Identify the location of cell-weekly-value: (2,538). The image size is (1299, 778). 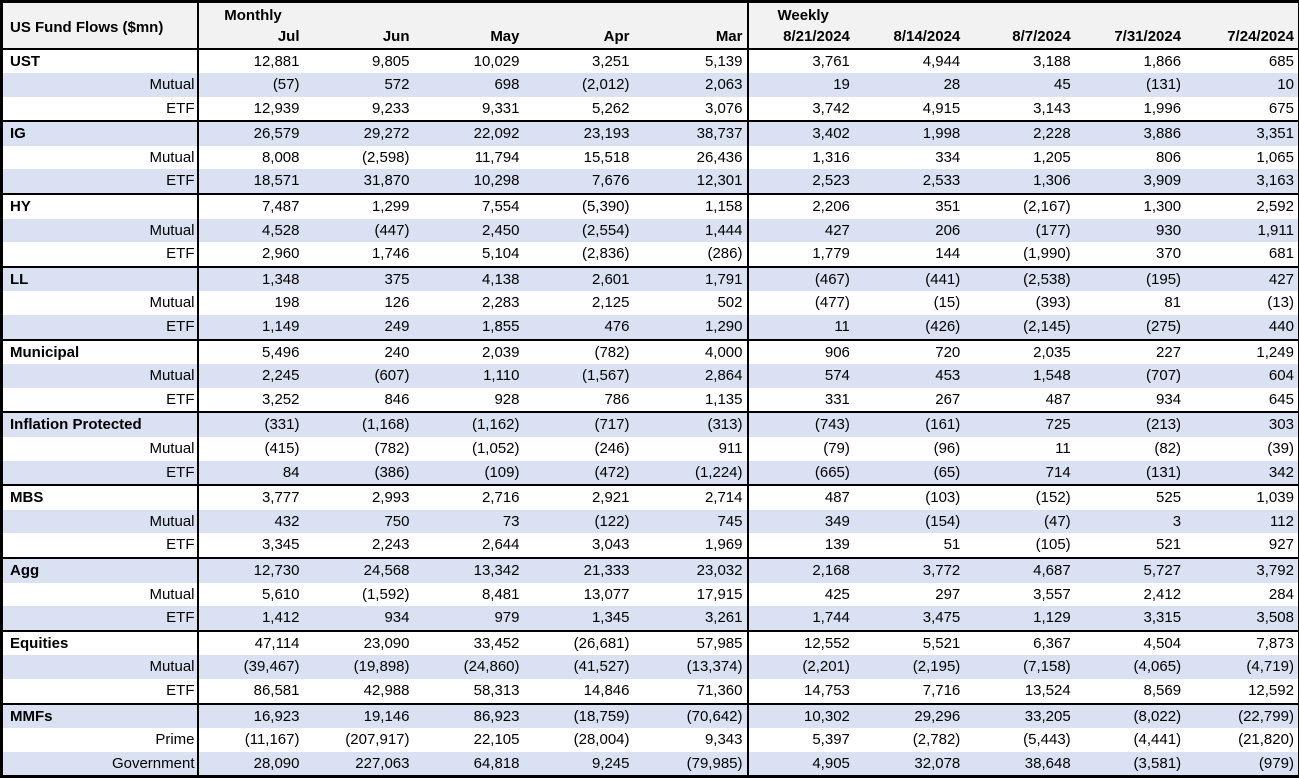
(1023, 278).